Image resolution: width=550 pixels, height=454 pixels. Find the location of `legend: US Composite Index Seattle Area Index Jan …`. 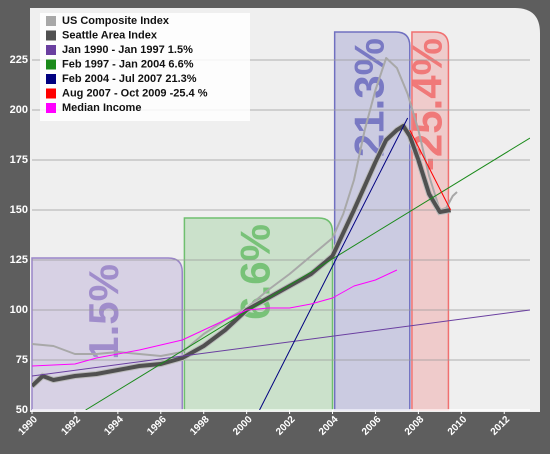

legend: US Composite Index Seattle Area Index Jan … is located at coordinates (145, 67).